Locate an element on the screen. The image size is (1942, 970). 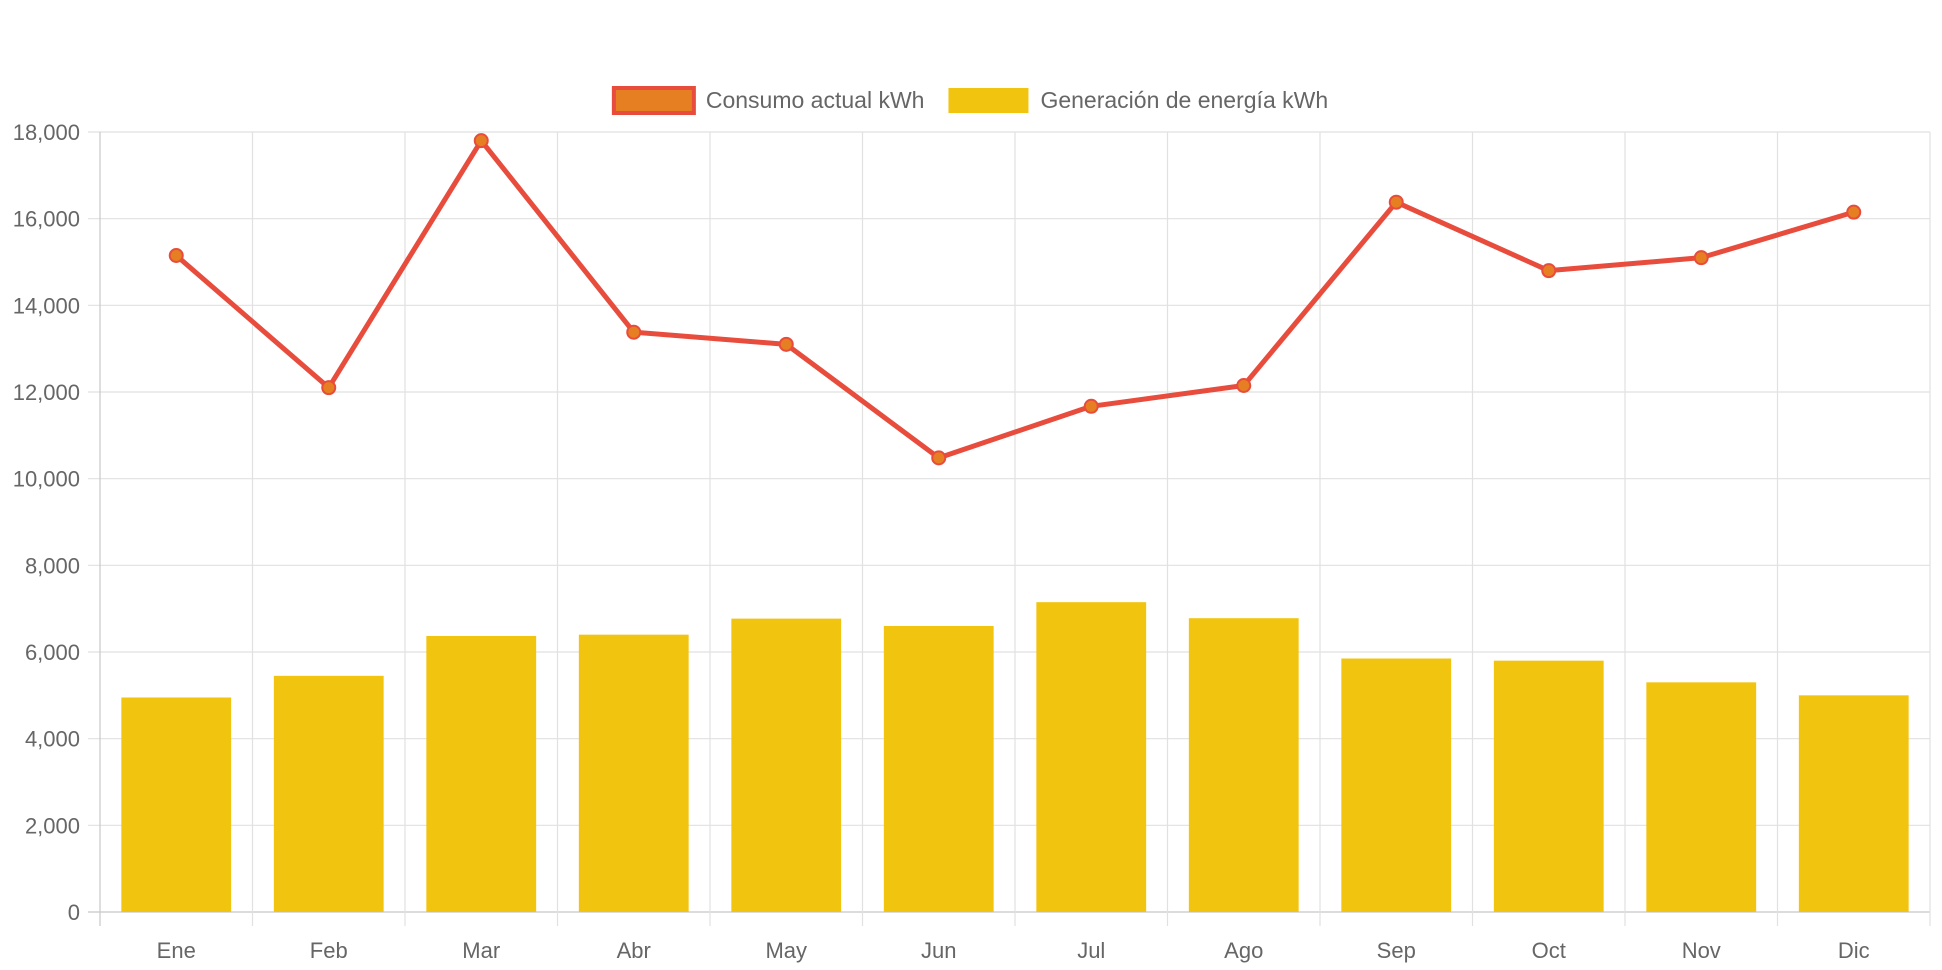
y-tick-label: 2,000 is located at coordinates (52, 825).